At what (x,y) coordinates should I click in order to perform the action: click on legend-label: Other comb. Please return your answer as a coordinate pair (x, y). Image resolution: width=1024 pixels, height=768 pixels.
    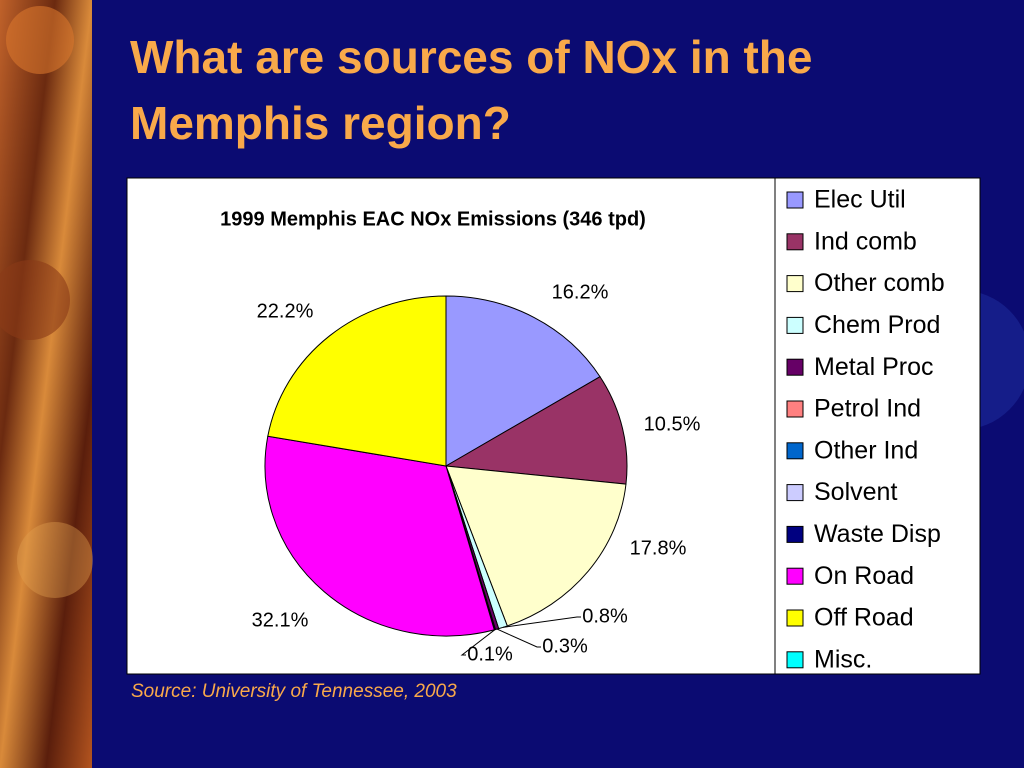
    Looking at the image, I should click on (879, 283).